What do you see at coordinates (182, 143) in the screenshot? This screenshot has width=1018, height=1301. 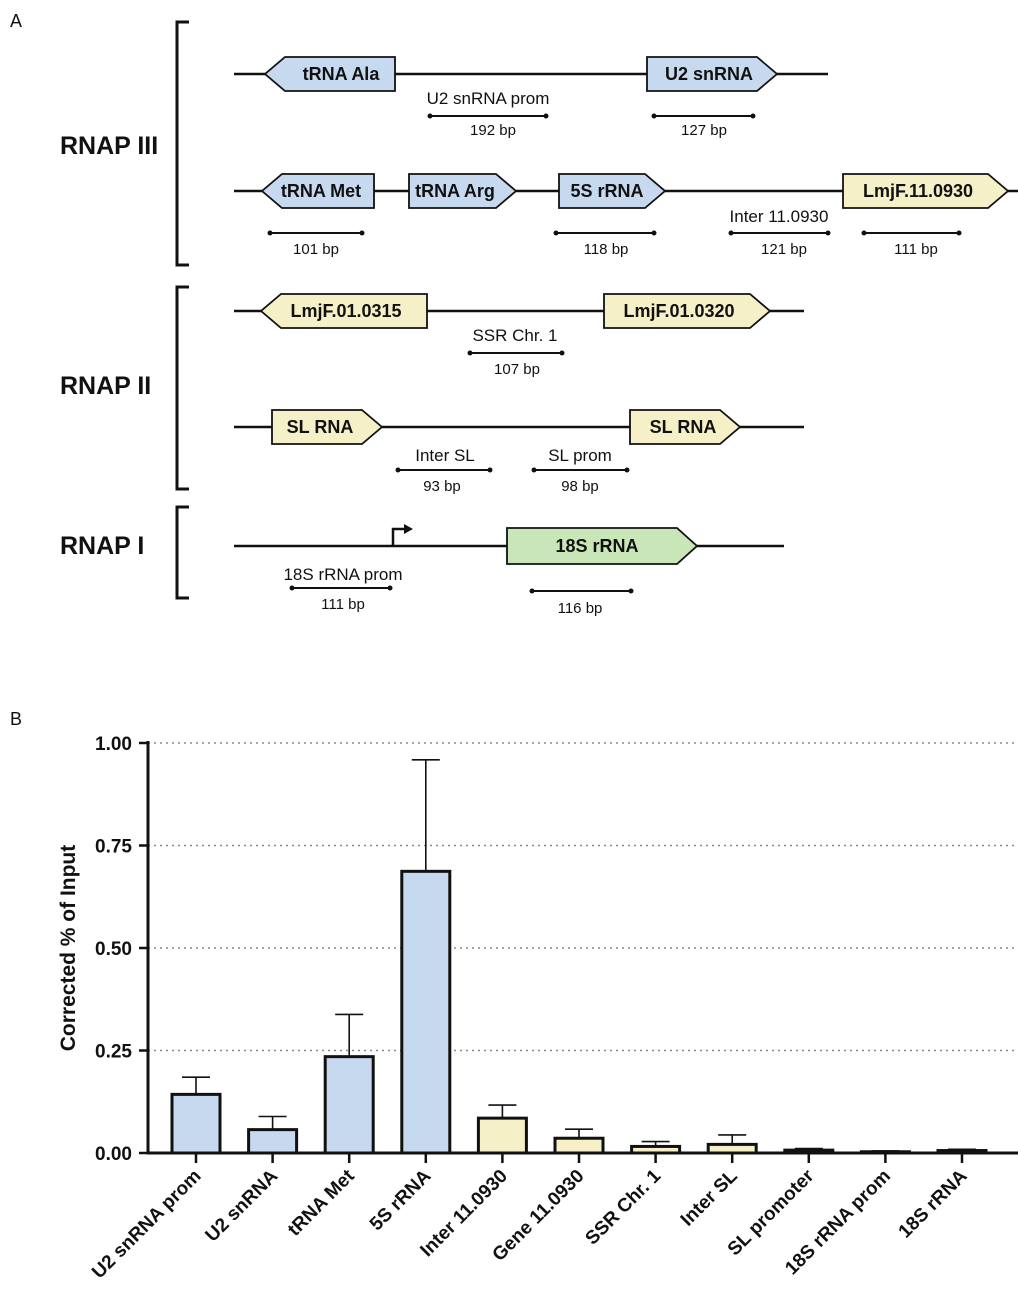 I see `bracket-rnap-iii` at bounding box center [182, 143].